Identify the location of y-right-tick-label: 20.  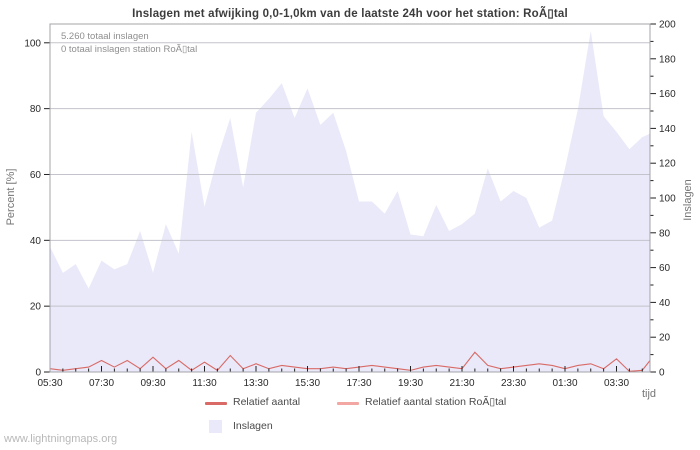
(665, 338).